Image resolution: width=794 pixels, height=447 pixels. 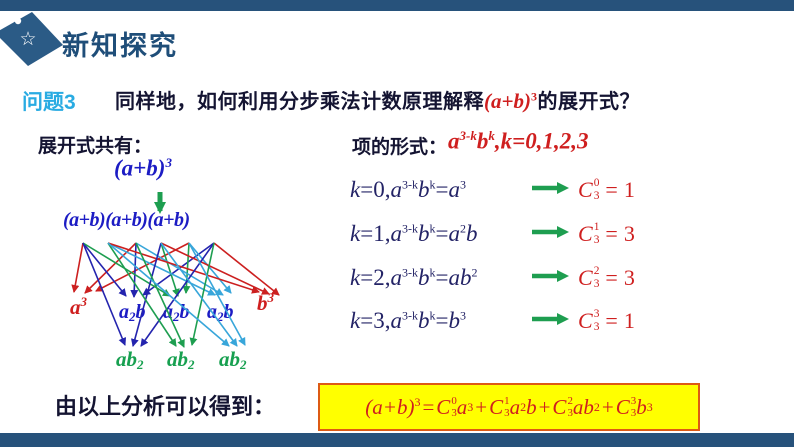 I want to click on term-form-formula: a3-kbk,k=0,1,2,3, so click(x=518, y=141).